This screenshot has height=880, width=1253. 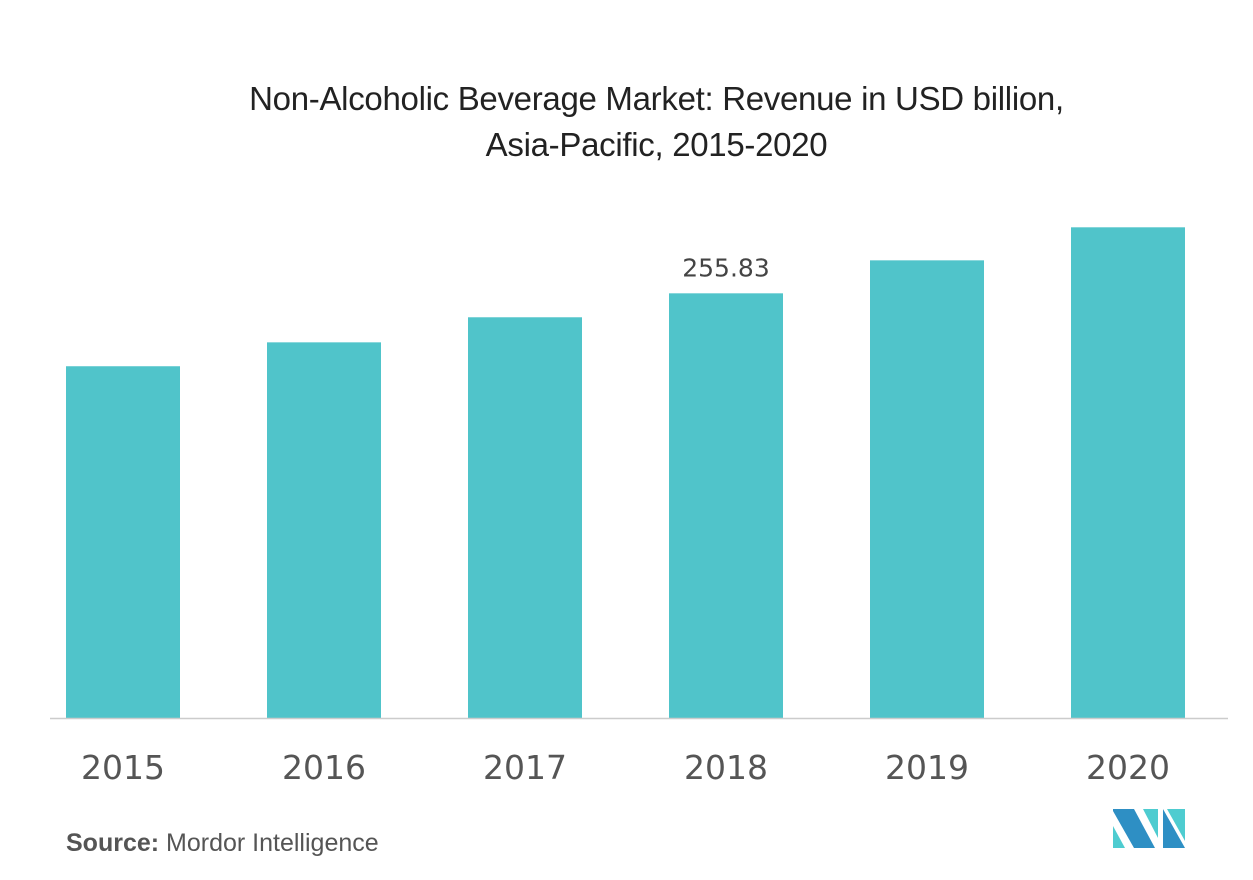 What do you see at coordinates (525, 767) in the screenshot?
I see `x-tick-label-2017: 2017` at bounding box center [525, 767].